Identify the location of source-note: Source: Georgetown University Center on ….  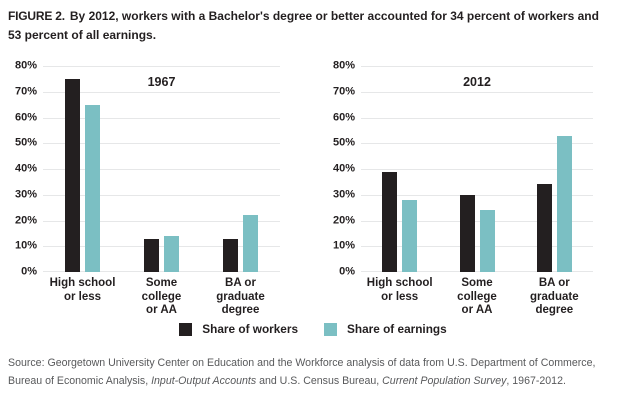
(314, 372).